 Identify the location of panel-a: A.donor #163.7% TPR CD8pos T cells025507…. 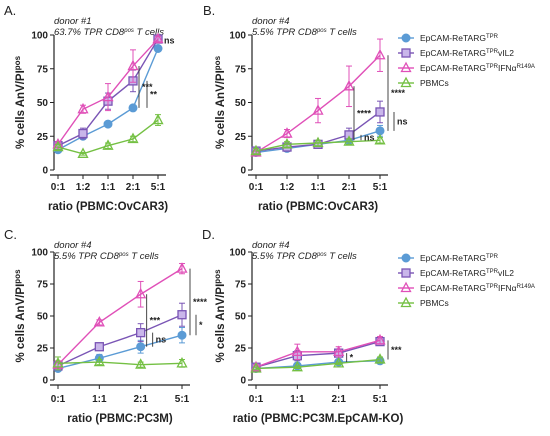
(89, 108).